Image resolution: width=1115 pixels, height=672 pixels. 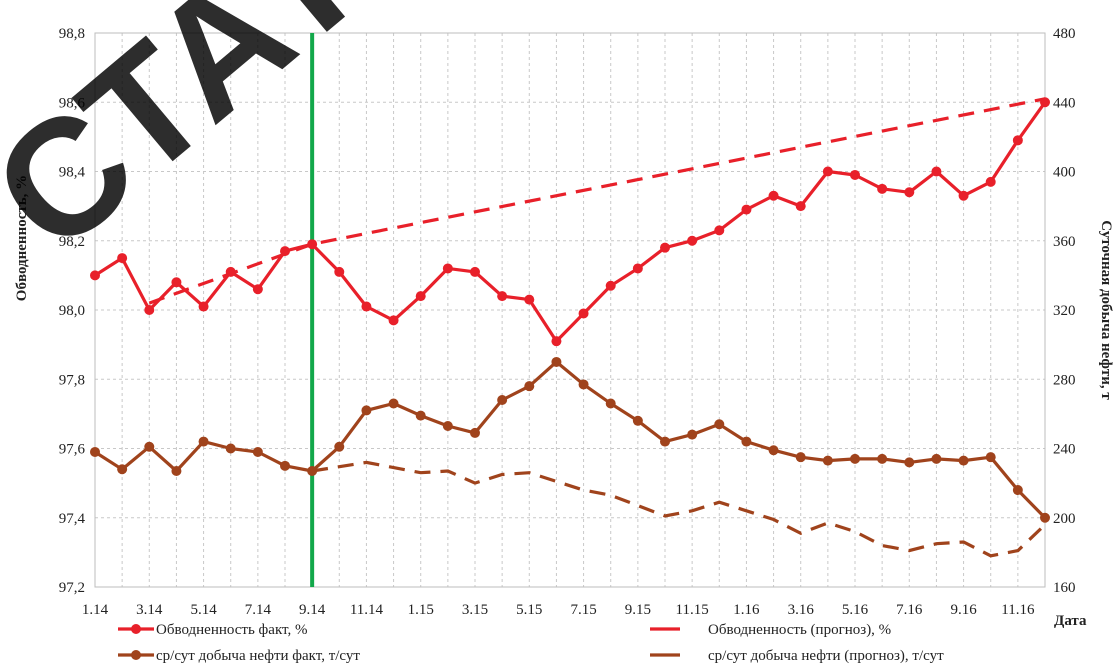 I want to click on series-line-forecast-oil, so click(x=679, y=509).